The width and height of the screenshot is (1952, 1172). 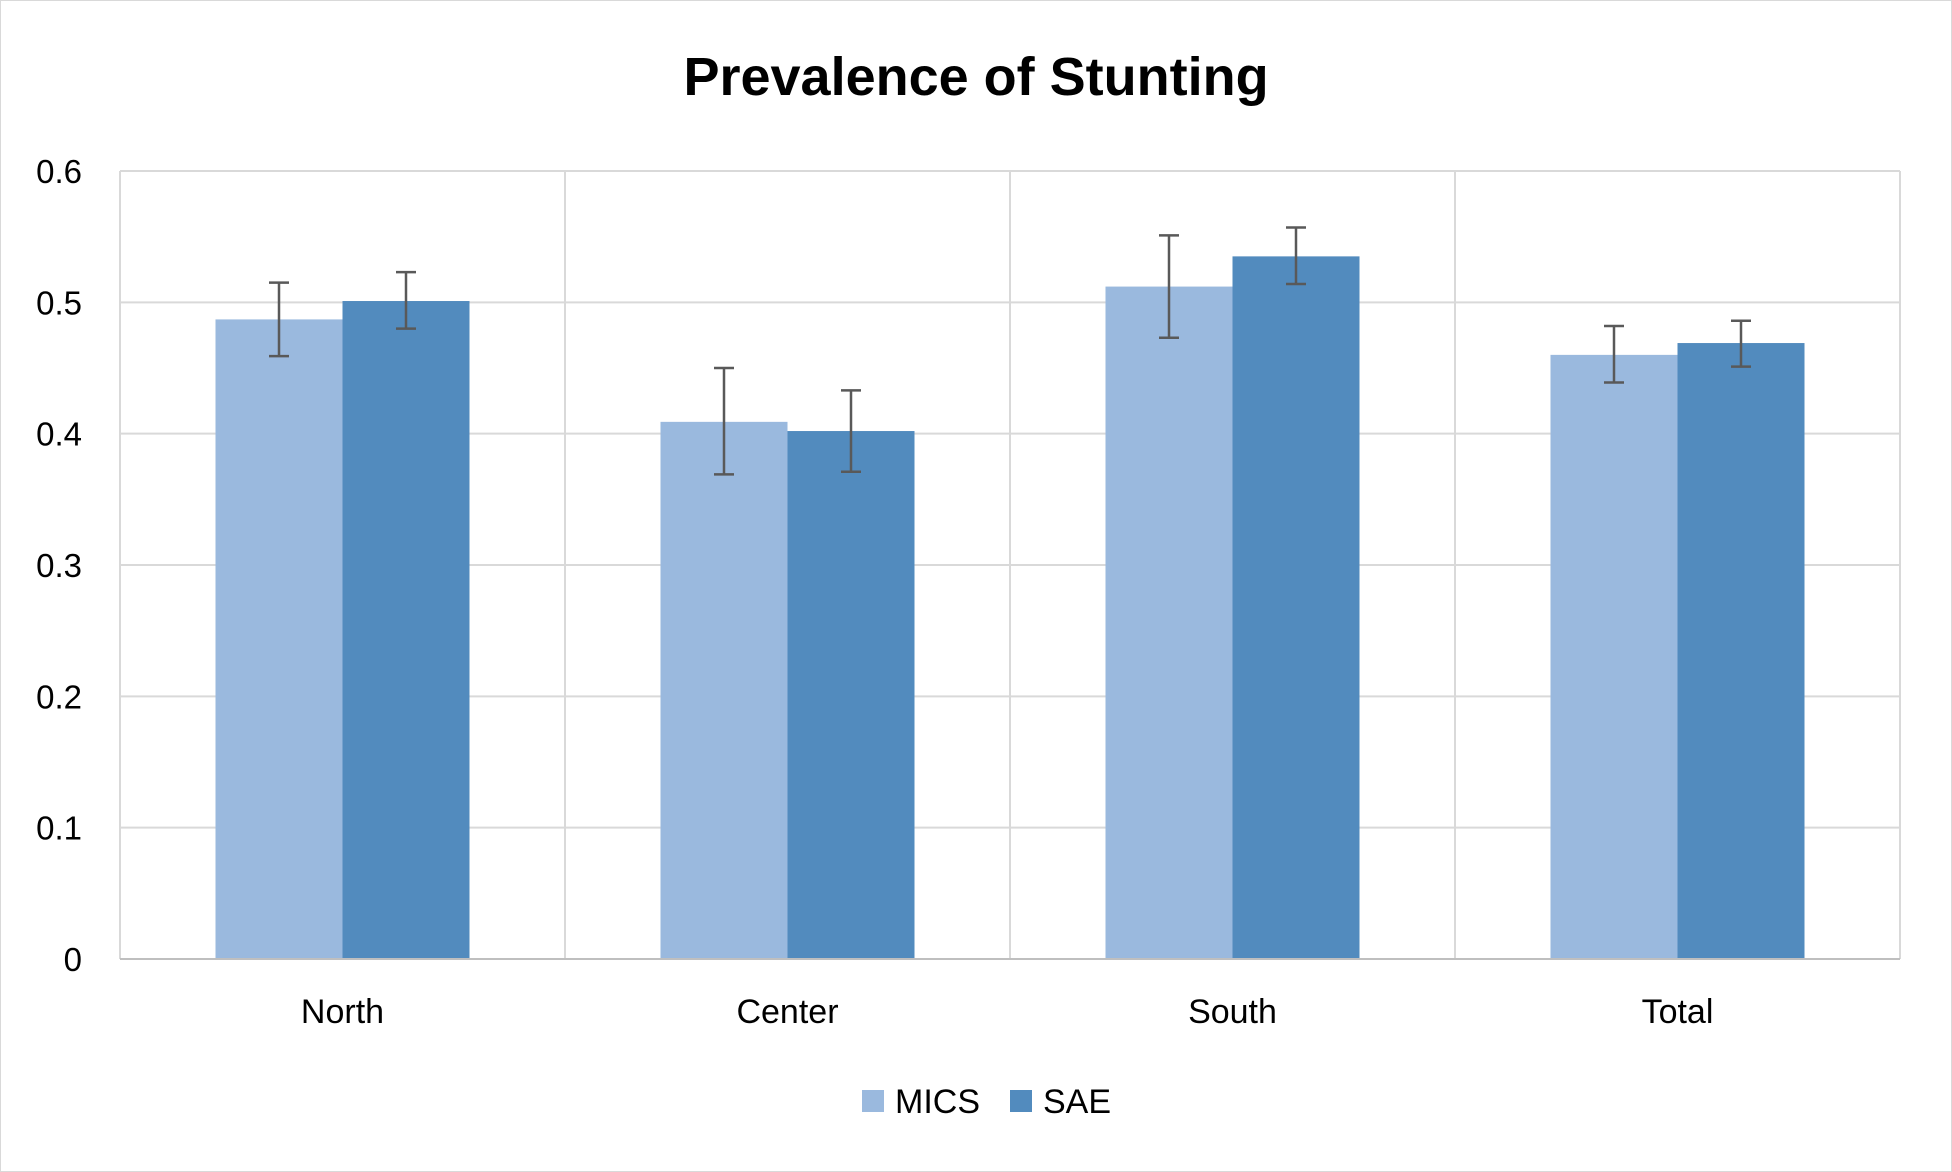 I want to click on bar-sae-south, so click(x=1296, y=607).